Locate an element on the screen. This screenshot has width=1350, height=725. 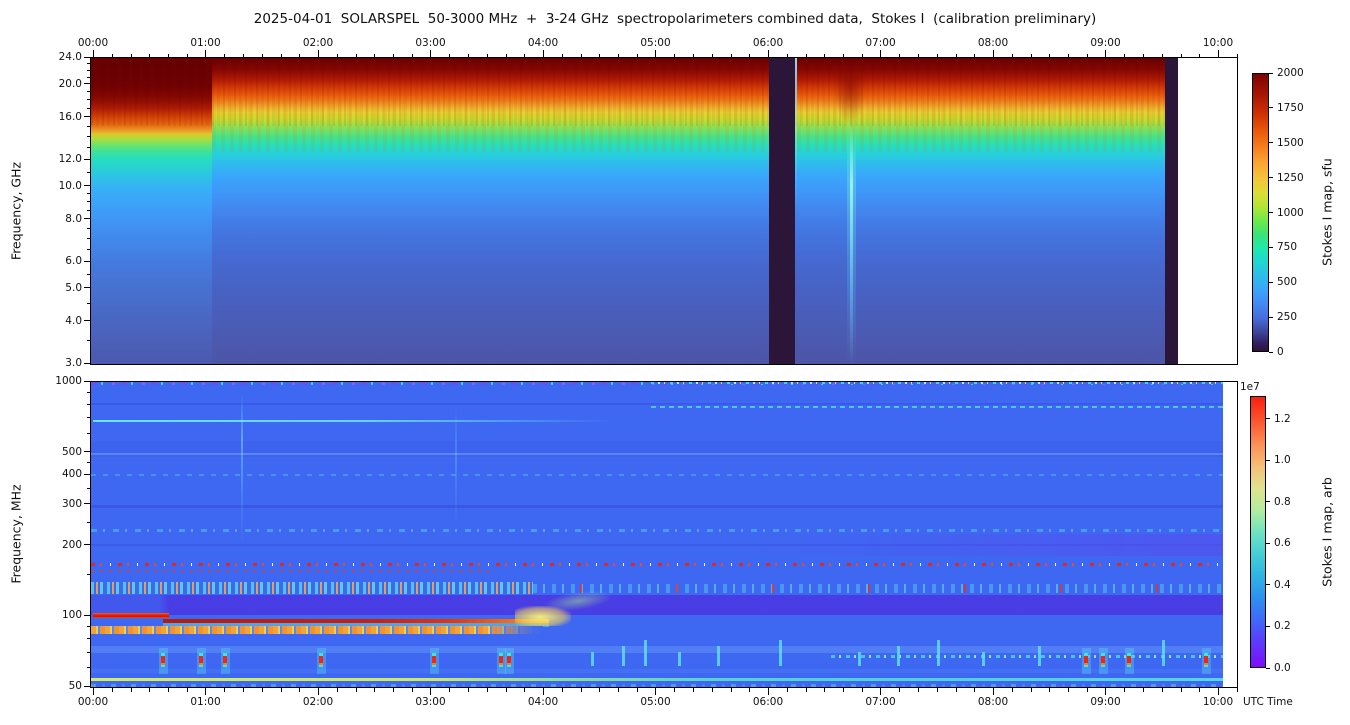
y-tick-label-mhz: 50 is located at coordinates (75, 686).